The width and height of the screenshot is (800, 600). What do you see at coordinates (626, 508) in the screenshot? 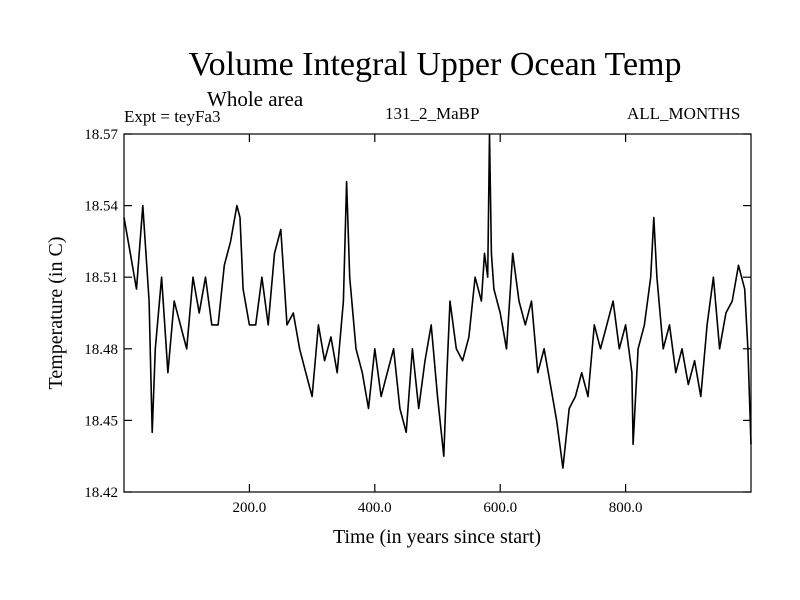
I see `x-tick-label: 800.0` at bounding box center [626, 508].